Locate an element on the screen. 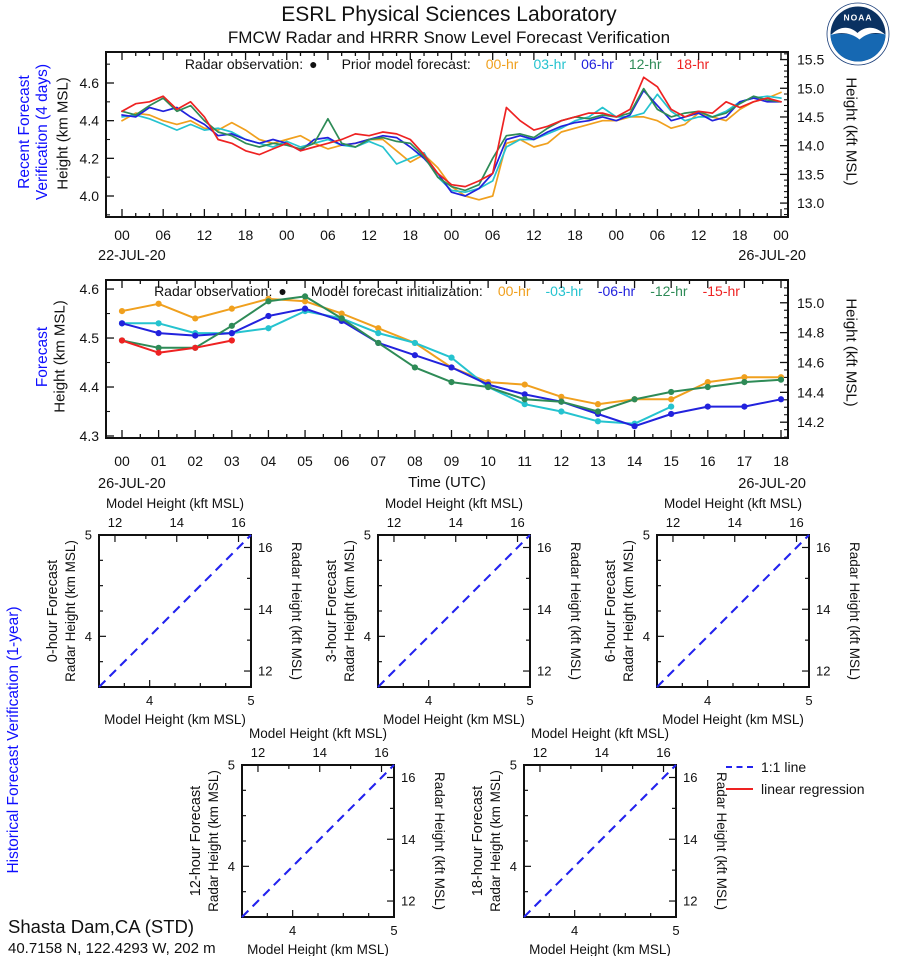 This screenshot has height=956, width=898. x-axis-tick-label: 15 is located at coordinates (671, 461).